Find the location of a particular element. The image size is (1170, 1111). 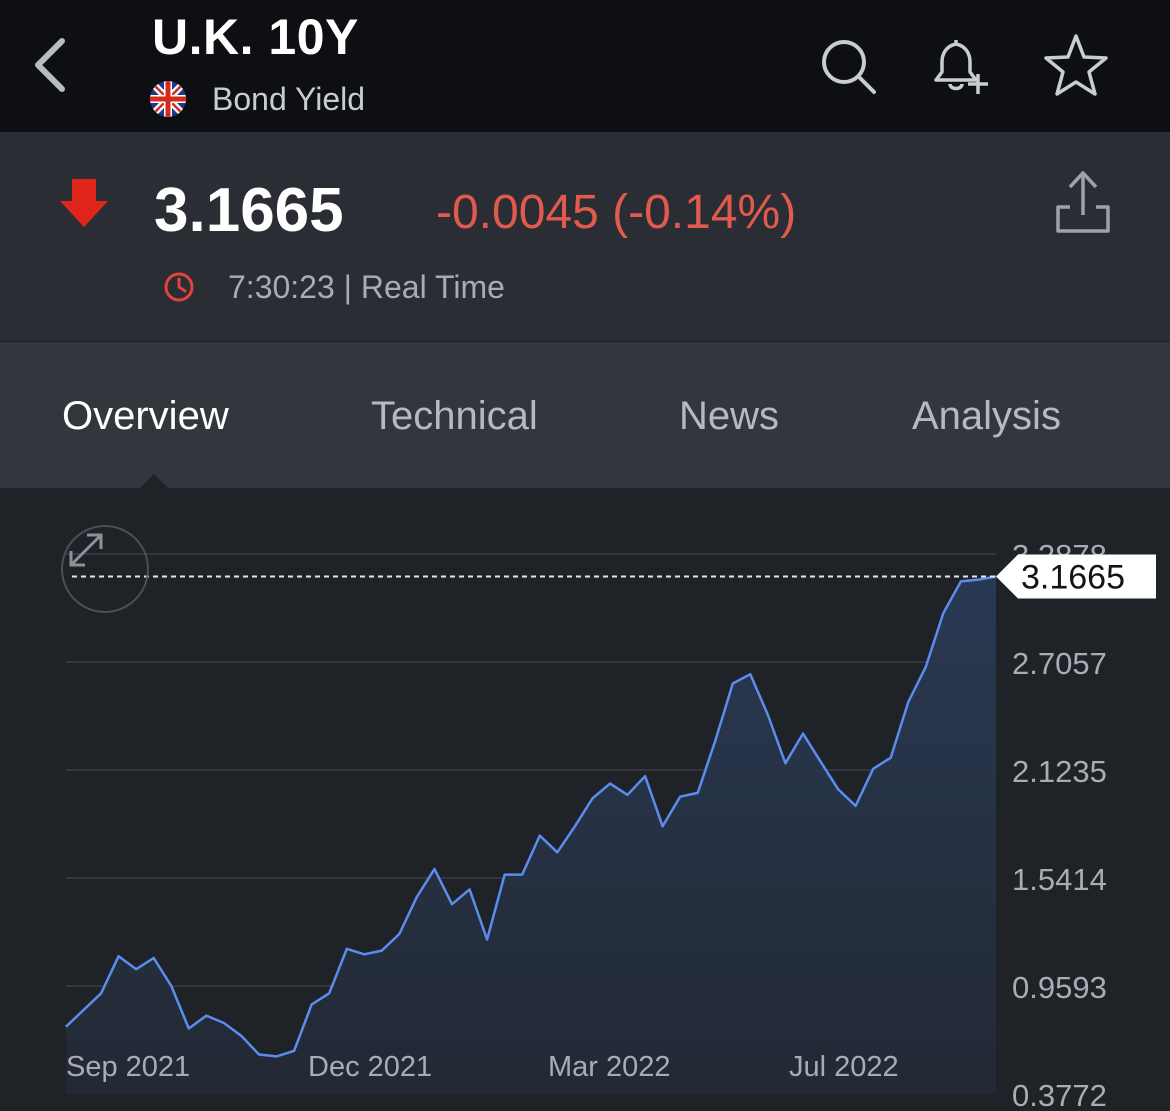

back-chevron-icon is located at coordinates (50, 65).